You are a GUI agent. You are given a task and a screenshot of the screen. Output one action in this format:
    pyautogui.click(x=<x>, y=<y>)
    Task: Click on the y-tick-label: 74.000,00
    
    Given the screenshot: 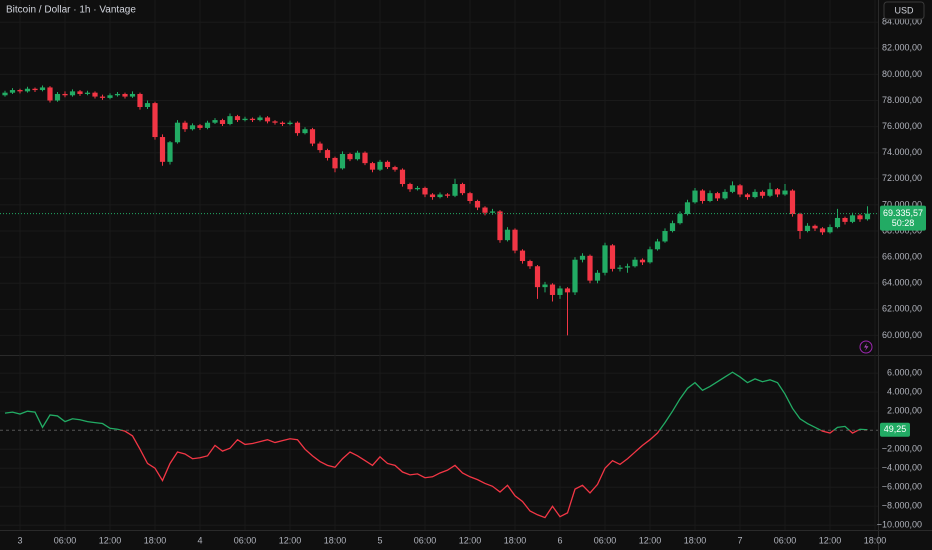 What is the action you would take?
    pyautogui.click(x=902, y=152)
    